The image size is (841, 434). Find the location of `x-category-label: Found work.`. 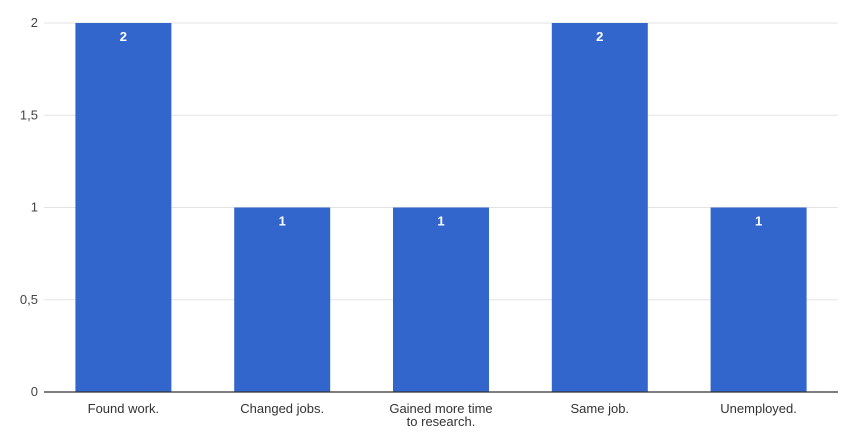

x-category-label: Found work. is located at coordinates (124, 408).